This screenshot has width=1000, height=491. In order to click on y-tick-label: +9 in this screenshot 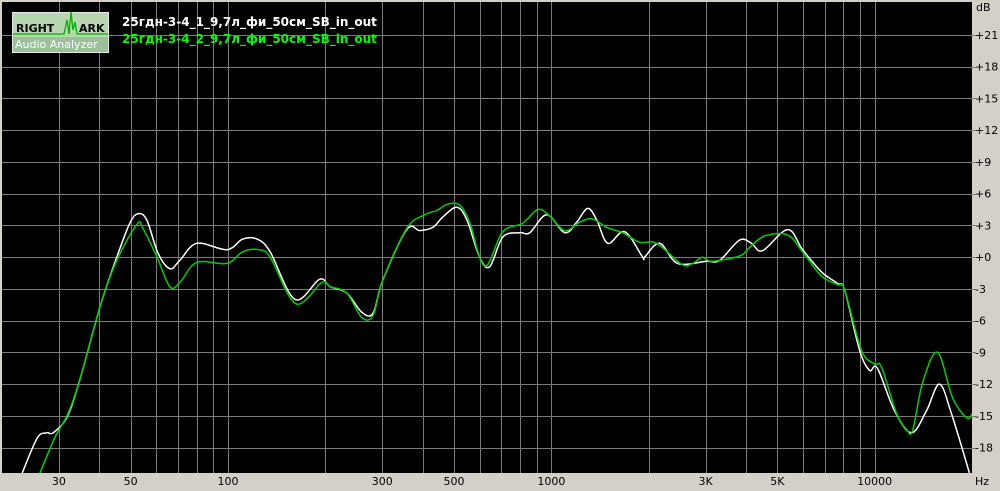, I will do `click(983, 162)`.